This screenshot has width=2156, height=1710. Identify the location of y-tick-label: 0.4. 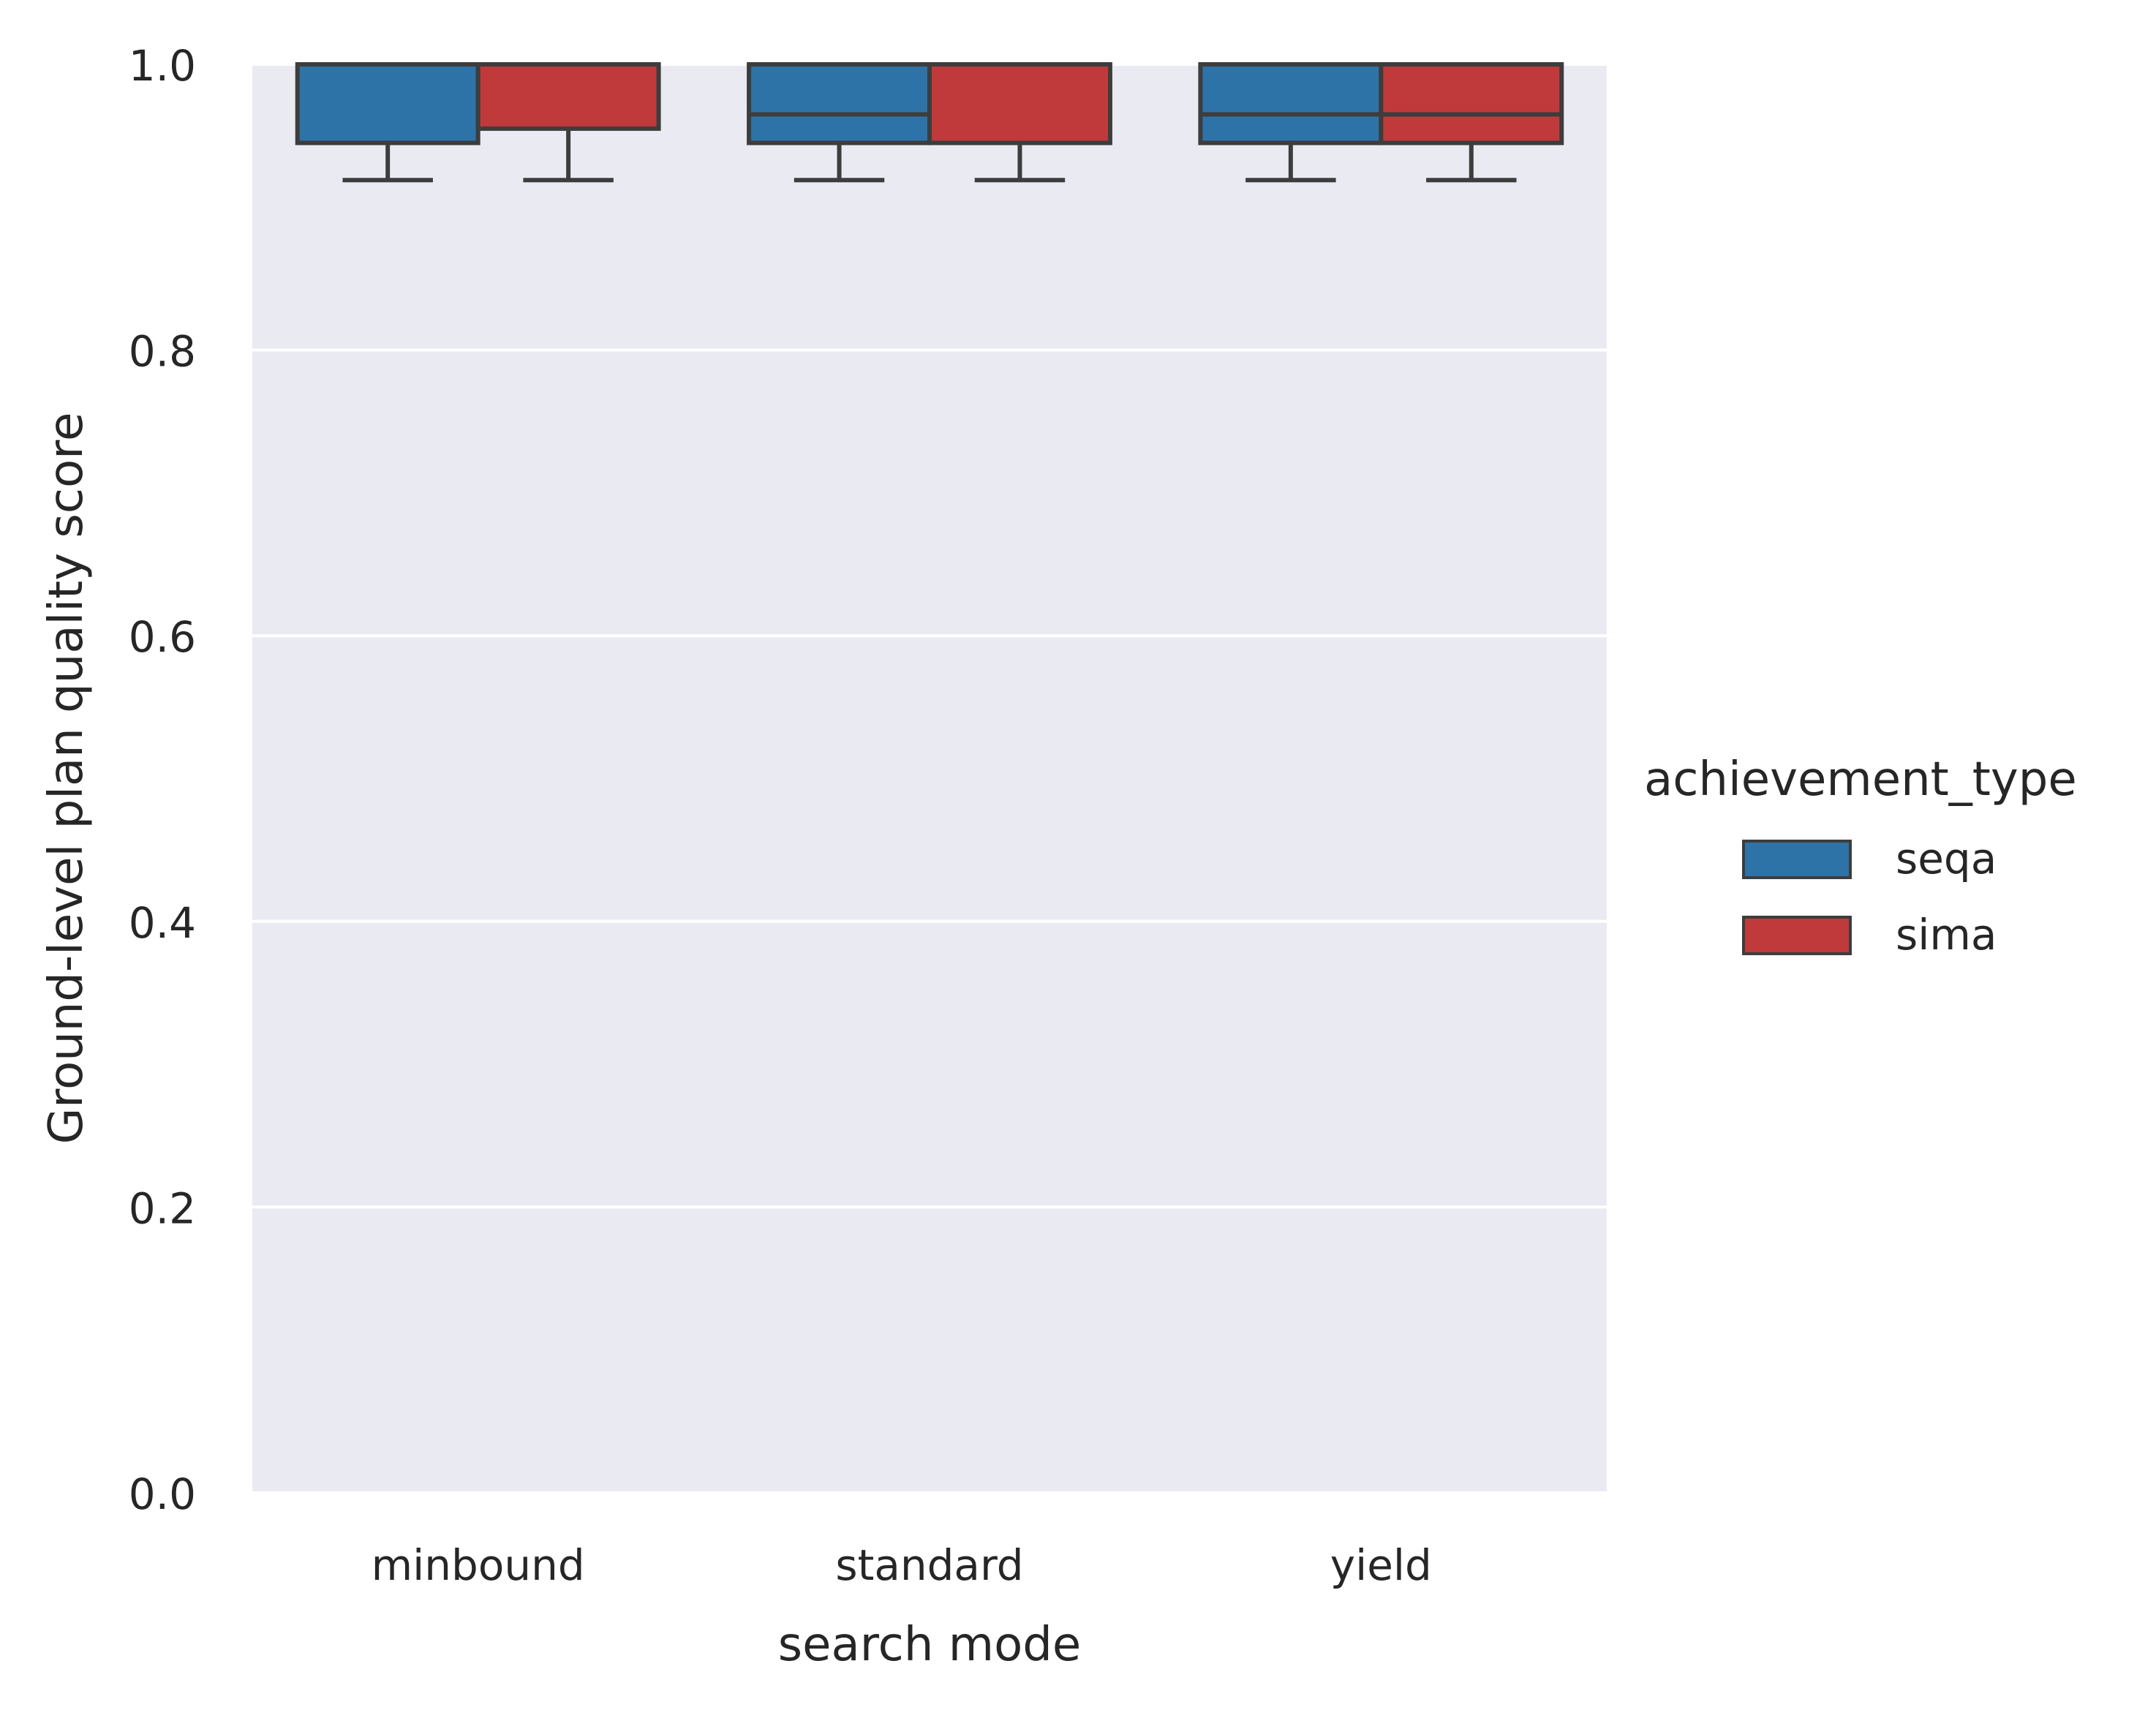
(162, 923).